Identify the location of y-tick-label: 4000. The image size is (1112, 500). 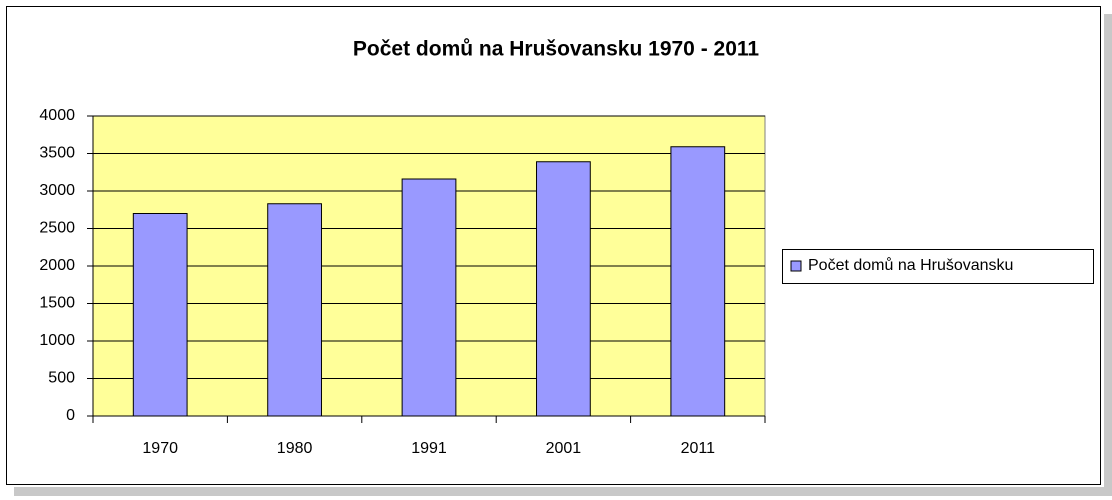
(57, 115).